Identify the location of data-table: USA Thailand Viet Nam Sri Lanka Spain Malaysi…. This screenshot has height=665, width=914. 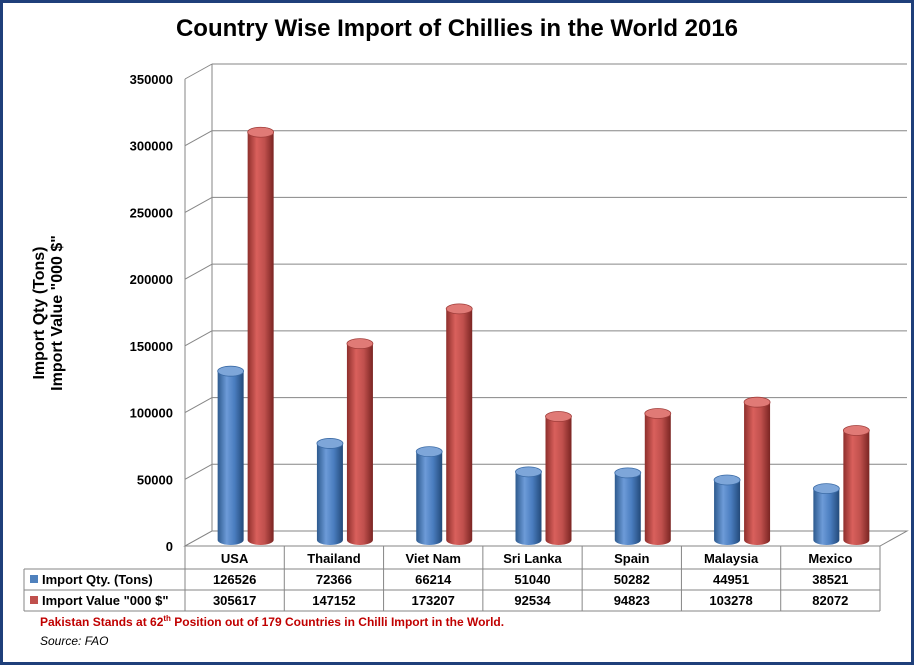
(452, 578).